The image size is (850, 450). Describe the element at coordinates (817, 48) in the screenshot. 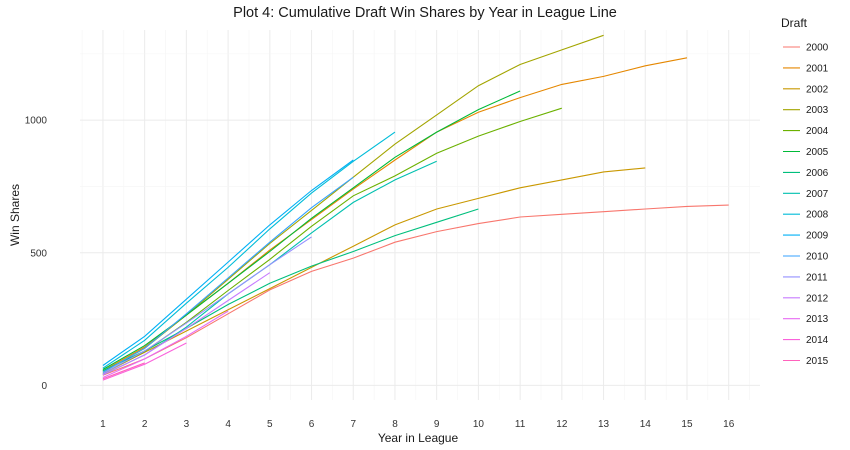

I see `legend-label-2000: 2000` at that location.